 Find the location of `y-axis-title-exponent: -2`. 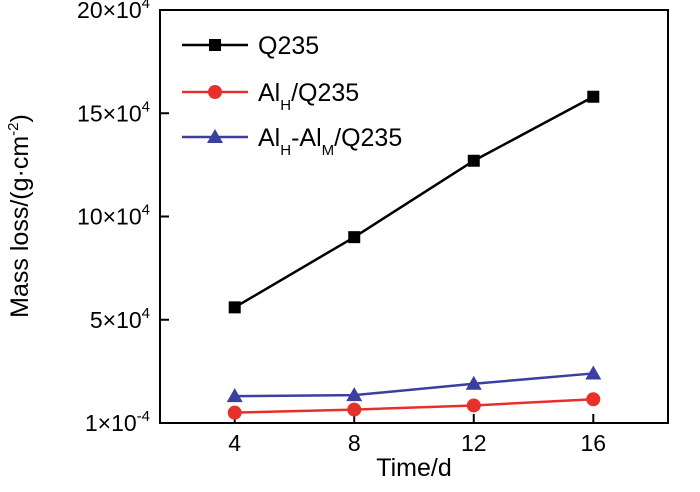

y-axis-title-exponent: -2 is located at coordinates (13, 129).